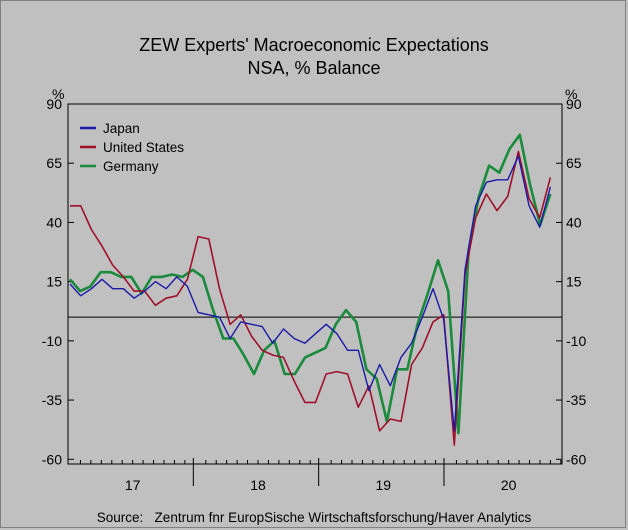  I want to click on y-tick-label-right: 90, so click(574, 104).